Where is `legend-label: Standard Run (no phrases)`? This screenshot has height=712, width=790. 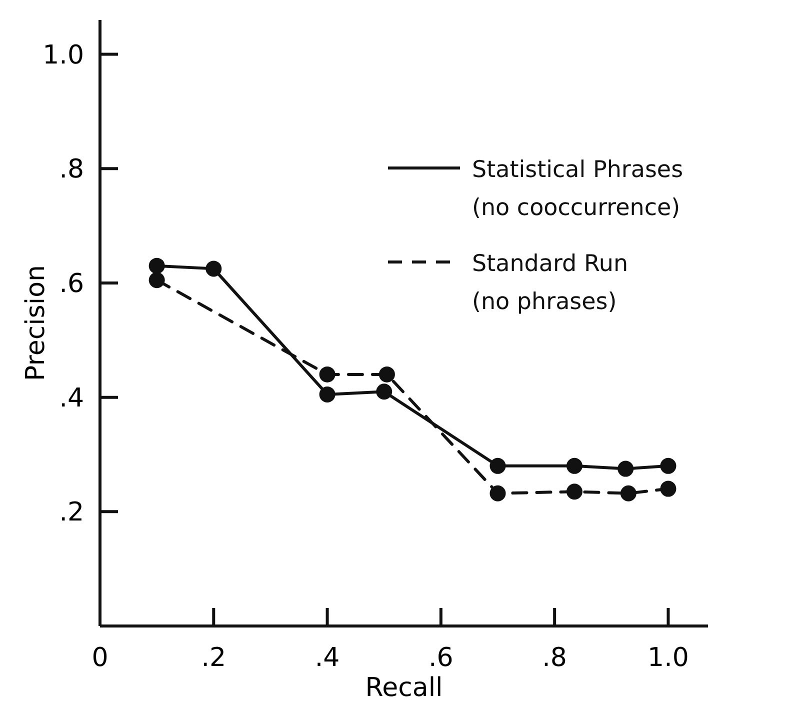 legend-label: Standard Run (no phrases) is located at coordinates (550, 283).